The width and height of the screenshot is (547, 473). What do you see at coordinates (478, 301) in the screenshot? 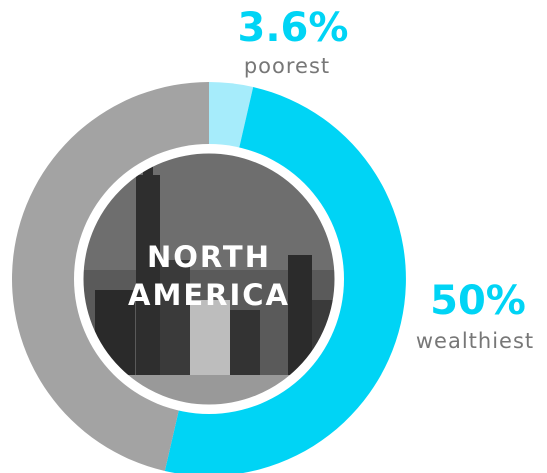
I see `value-label: 50%` at bounding box center [478, 301].